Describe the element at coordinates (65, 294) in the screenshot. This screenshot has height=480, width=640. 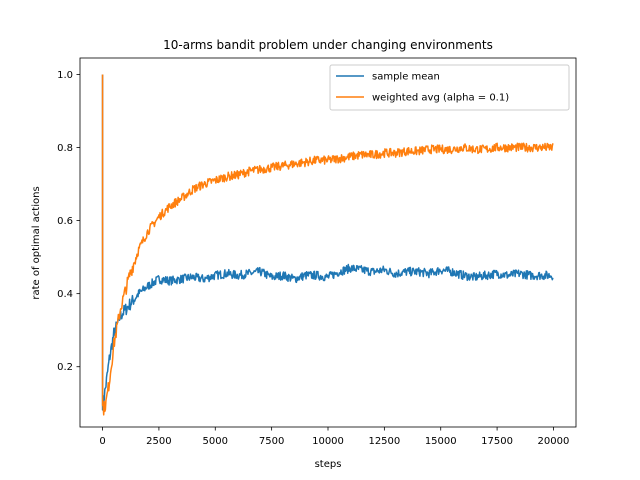
I see `y-tick-label: 0.4` at that location.